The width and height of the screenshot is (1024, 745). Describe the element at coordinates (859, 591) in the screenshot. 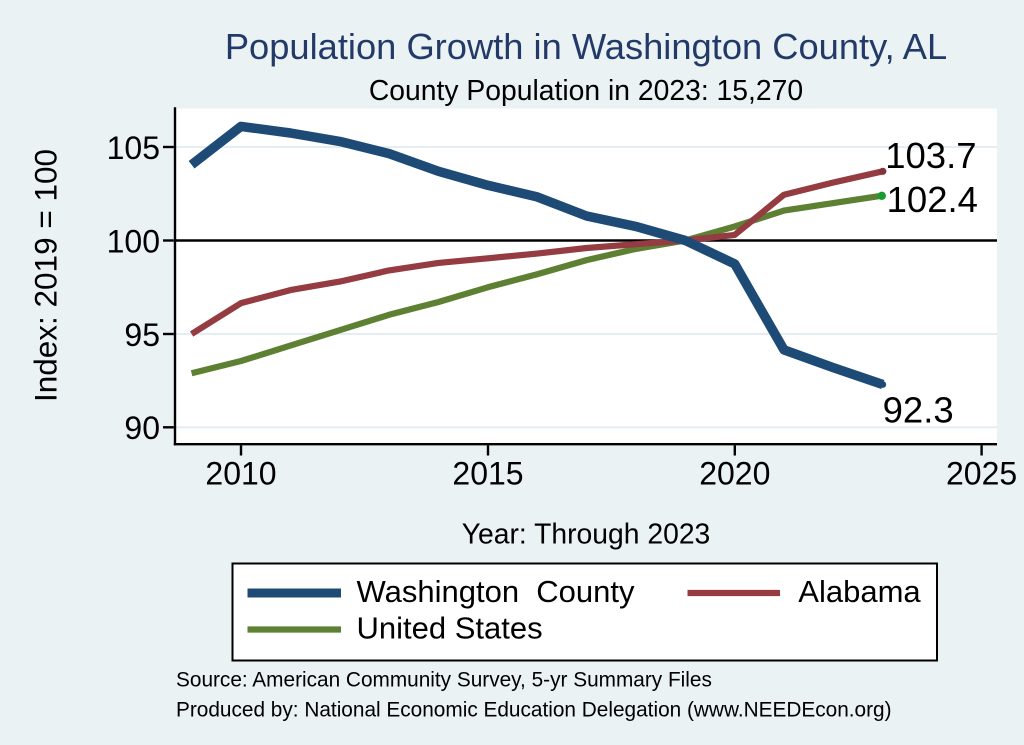

I see `svg-text: Alabama` at that location.